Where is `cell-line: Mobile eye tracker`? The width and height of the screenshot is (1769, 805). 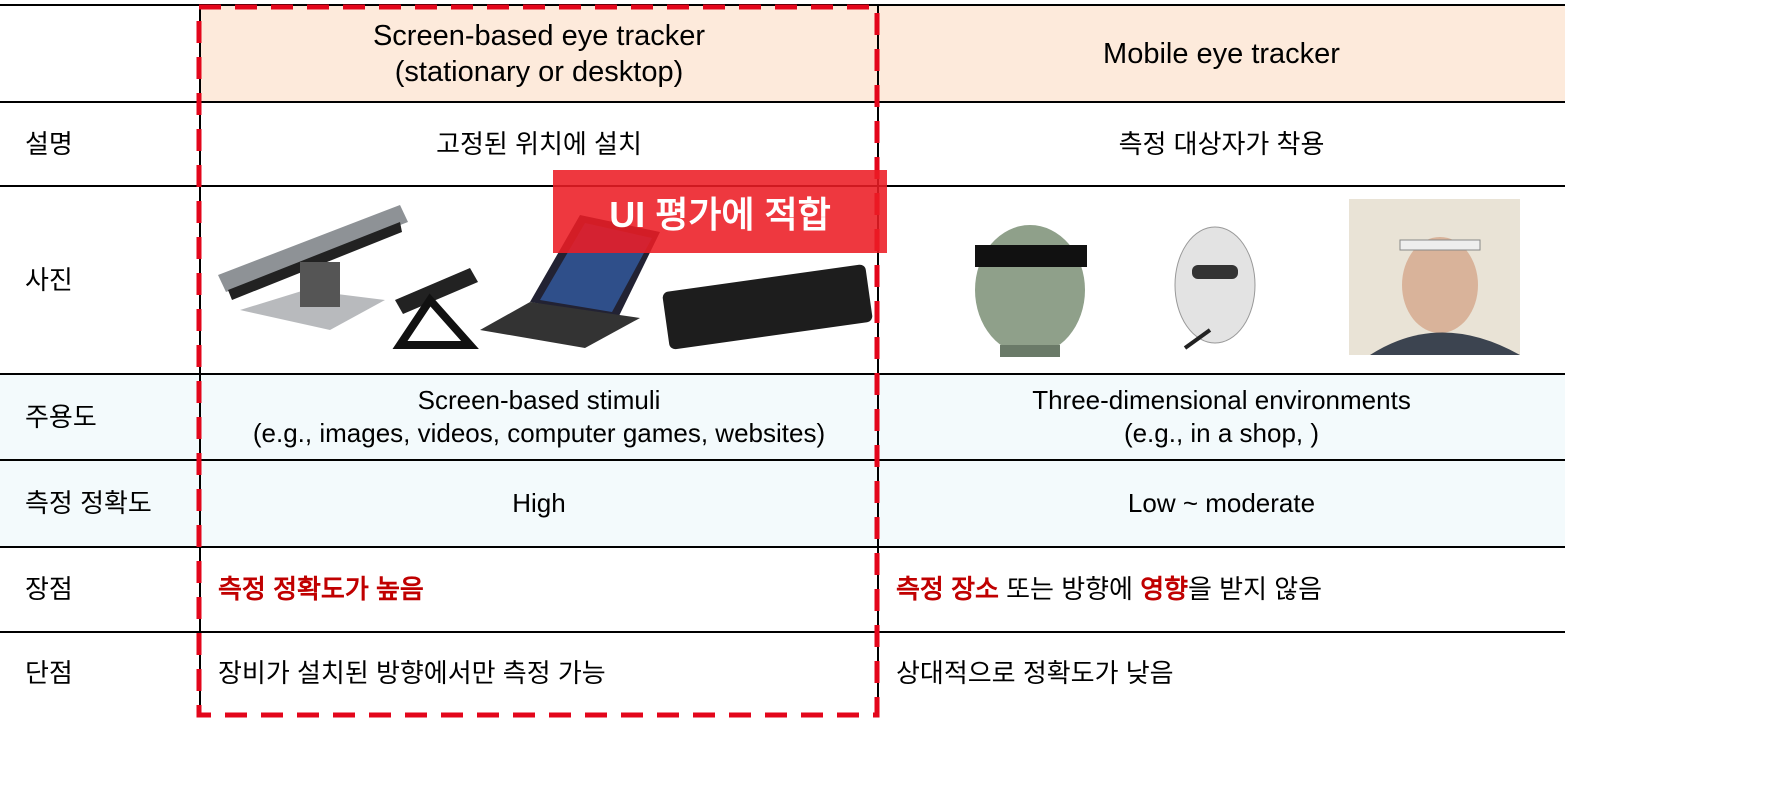 cell-line: Mobile eye tracker is located at coordinates (1221, 54).